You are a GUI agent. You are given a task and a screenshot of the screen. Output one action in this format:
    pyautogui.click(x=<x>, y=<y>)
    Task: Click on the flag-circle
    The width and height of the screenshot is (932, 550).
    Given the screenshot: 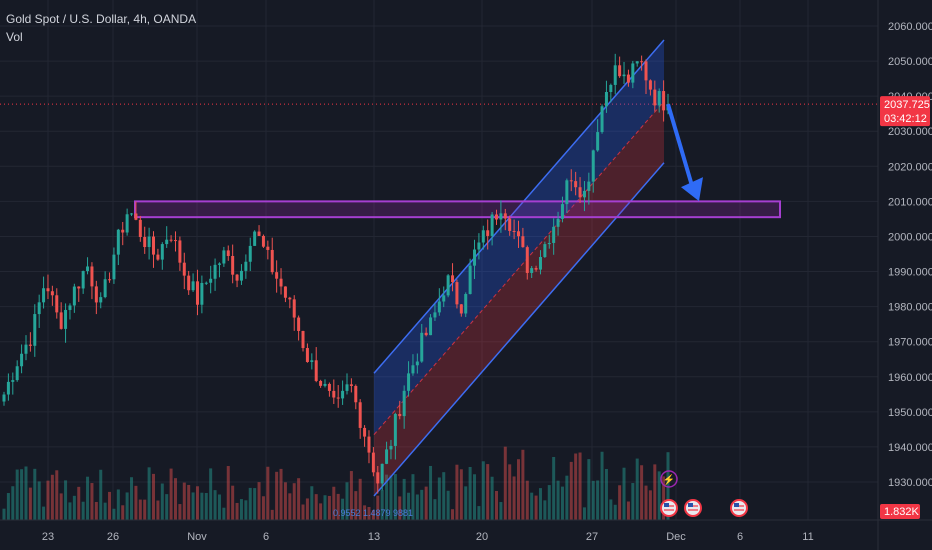 What is the action you would take?
    pyautogui.click(x=669, y=508)
    